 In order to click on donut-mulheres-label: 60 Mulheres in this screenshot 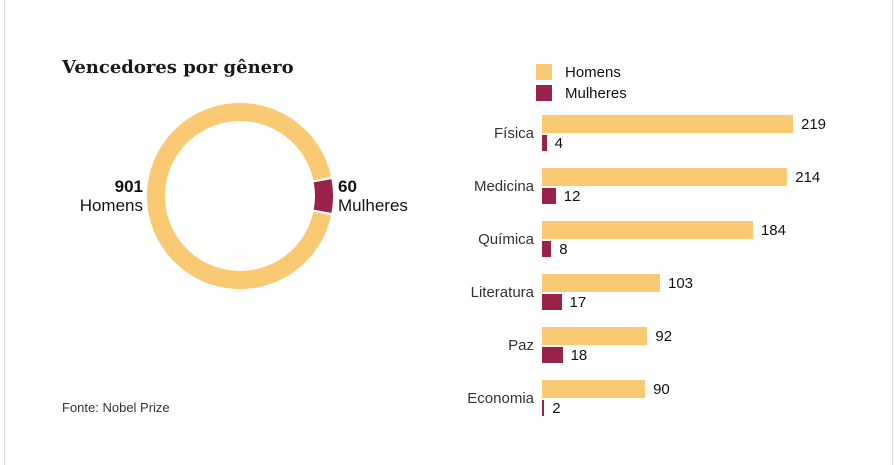, I will do `click(393, 196)`.